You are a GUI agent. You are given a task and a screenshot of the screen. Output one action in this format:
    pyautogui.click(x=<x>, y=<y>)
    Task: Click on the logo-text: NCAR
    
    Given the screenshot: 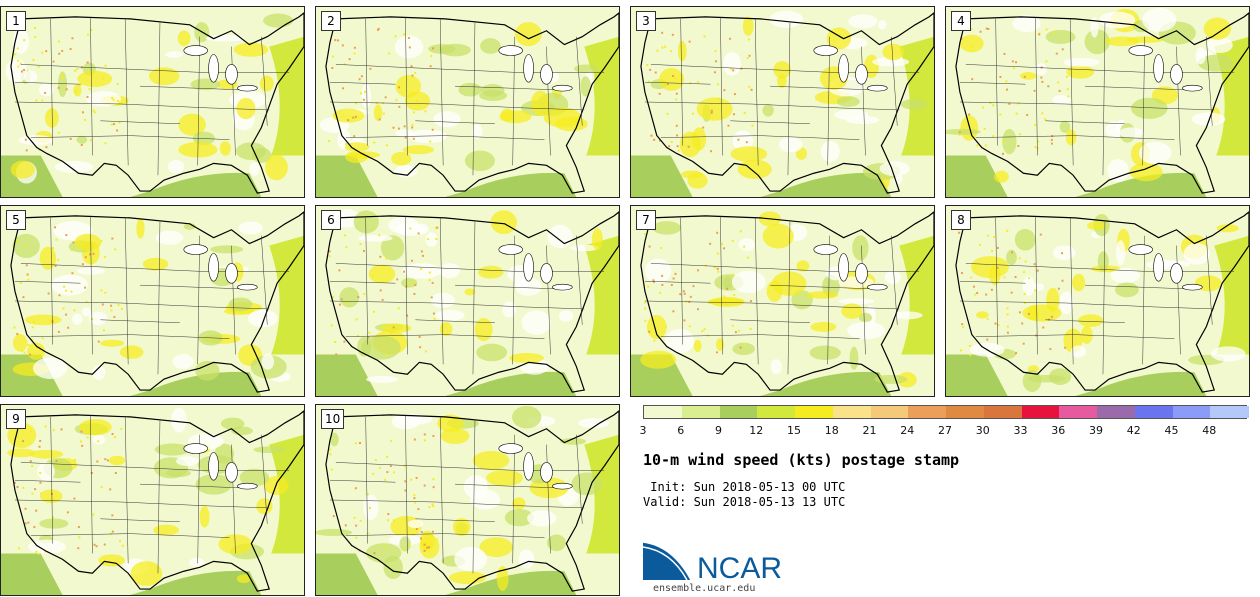 What is the action you would take?
    pyautogui.click(x=739, y=567)
    